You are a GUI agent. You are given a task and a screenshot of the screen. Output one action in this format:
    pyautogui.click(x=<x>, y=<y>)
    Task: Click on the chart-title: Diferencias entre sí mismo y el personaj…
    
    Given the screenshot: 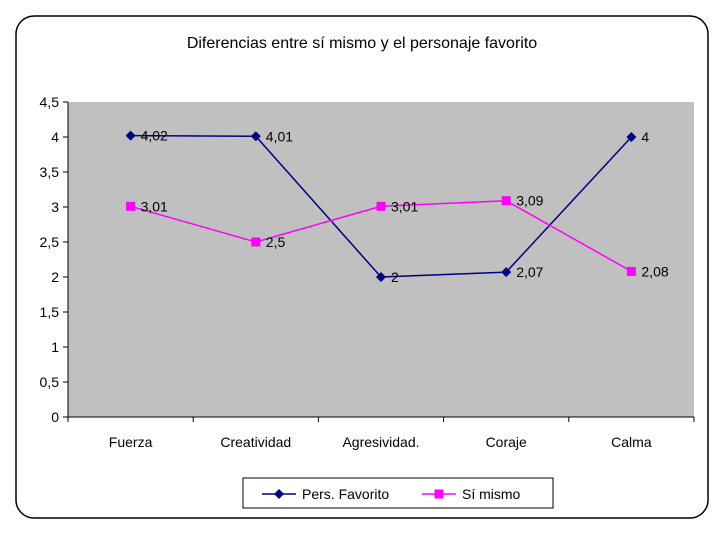 What is the action you would take?
    pyautogui.click(x=362, y=43)
    